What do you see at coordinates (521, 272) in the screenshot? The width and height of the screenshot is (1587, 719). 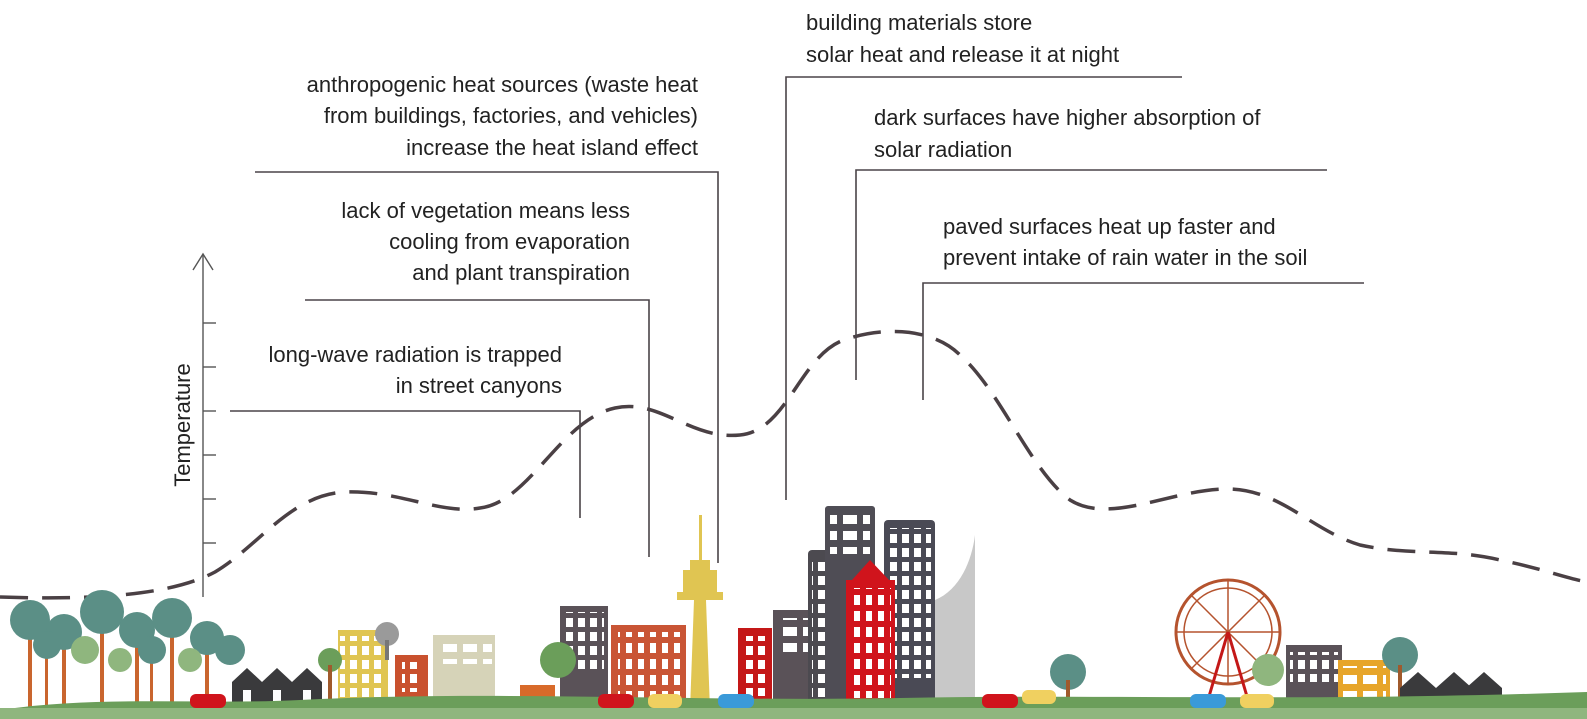 I see `annotation-line: and plant transpiration` at bounding box center [521, 272].